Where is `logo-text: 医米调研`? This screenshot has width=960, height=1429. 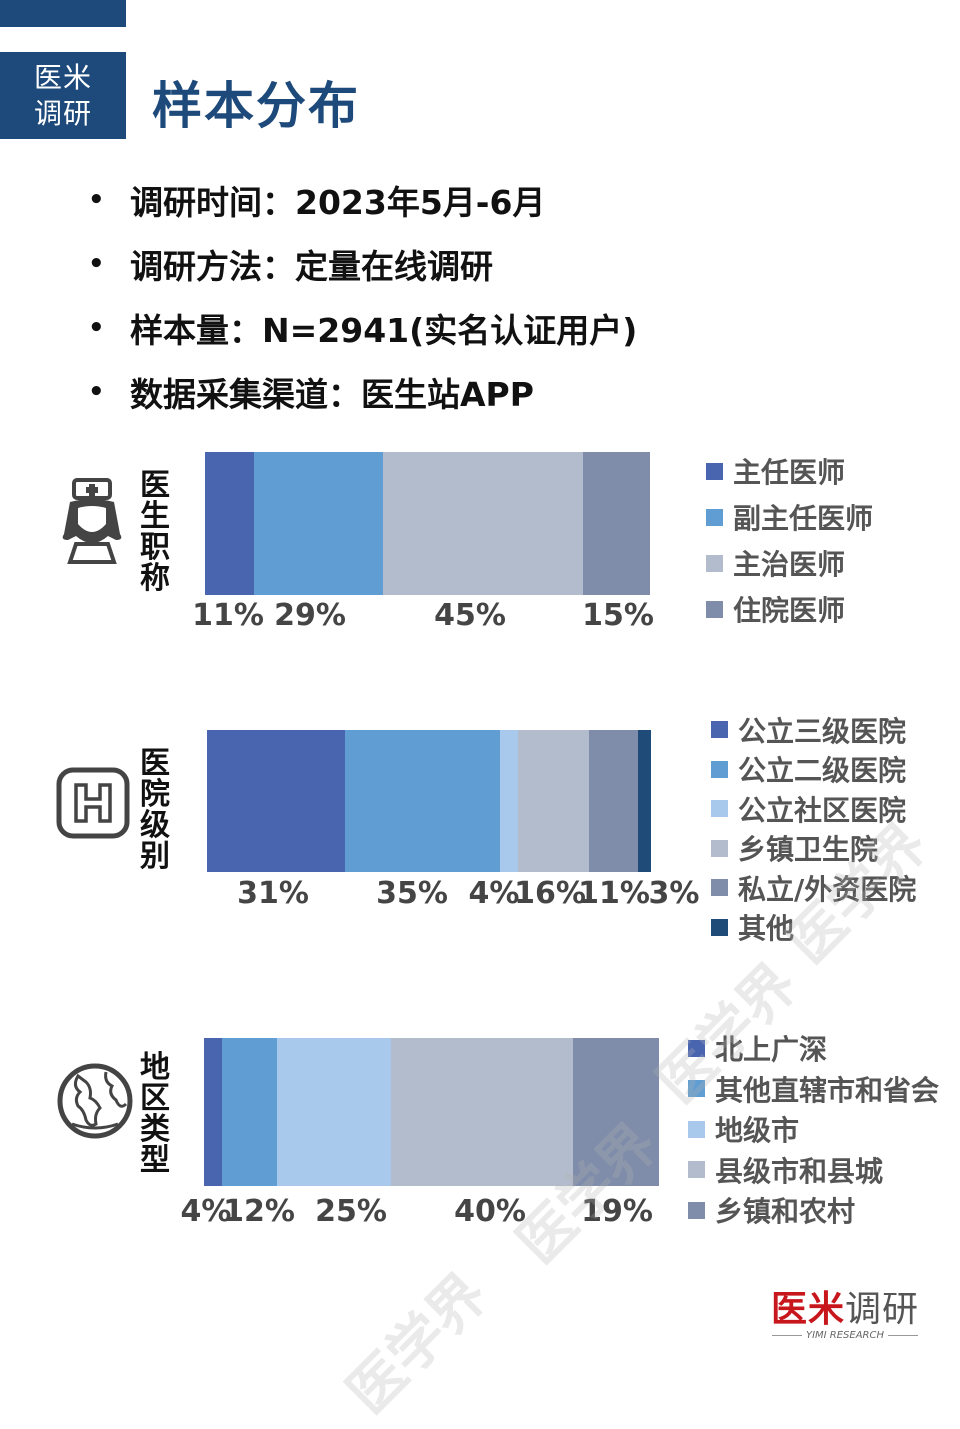 logo-text: 医米调研 is located at coordinates (845, 1310).